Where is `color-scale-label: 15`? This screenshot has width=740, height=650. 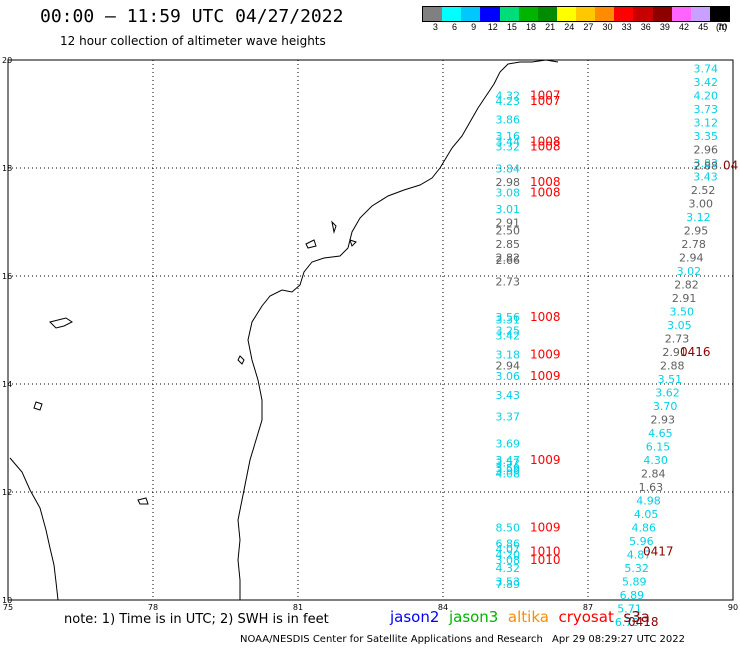
color-scale-label: 15 is located at coordinates (511, 27).